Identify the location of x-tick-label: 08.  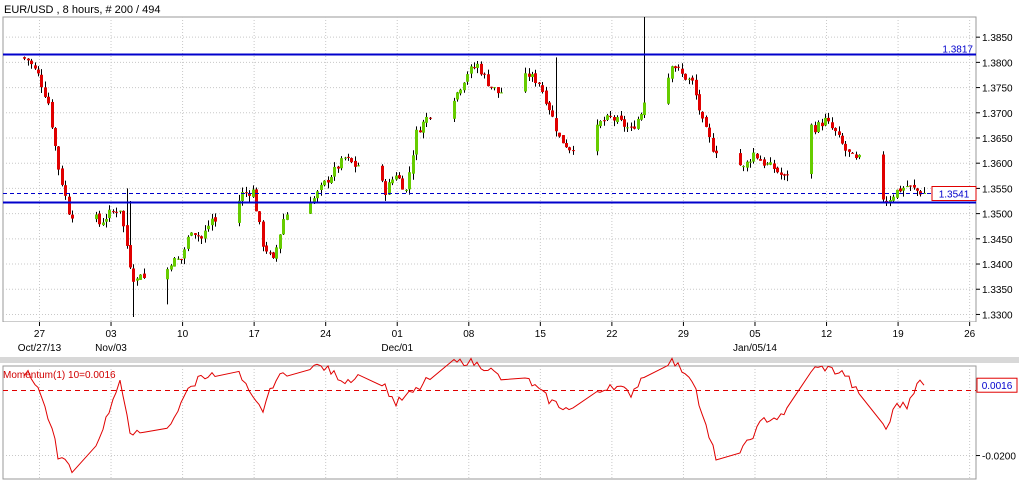
(469, 334).